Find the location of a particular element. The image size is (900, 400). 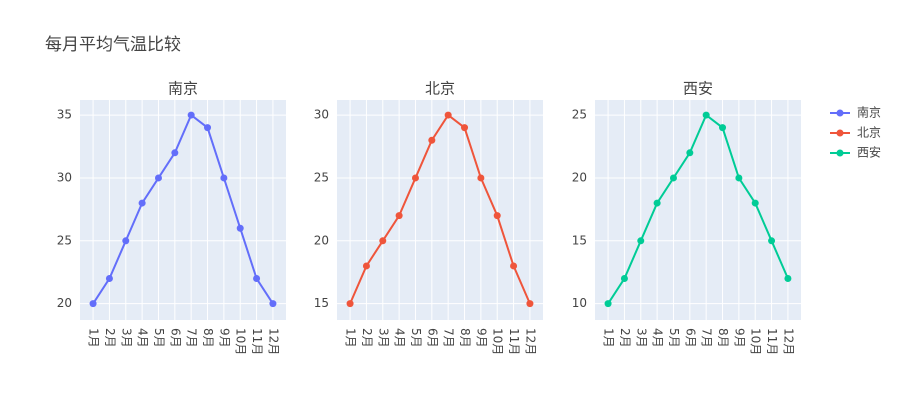

legend-label: 西安 is located at coordinates (869, 152).